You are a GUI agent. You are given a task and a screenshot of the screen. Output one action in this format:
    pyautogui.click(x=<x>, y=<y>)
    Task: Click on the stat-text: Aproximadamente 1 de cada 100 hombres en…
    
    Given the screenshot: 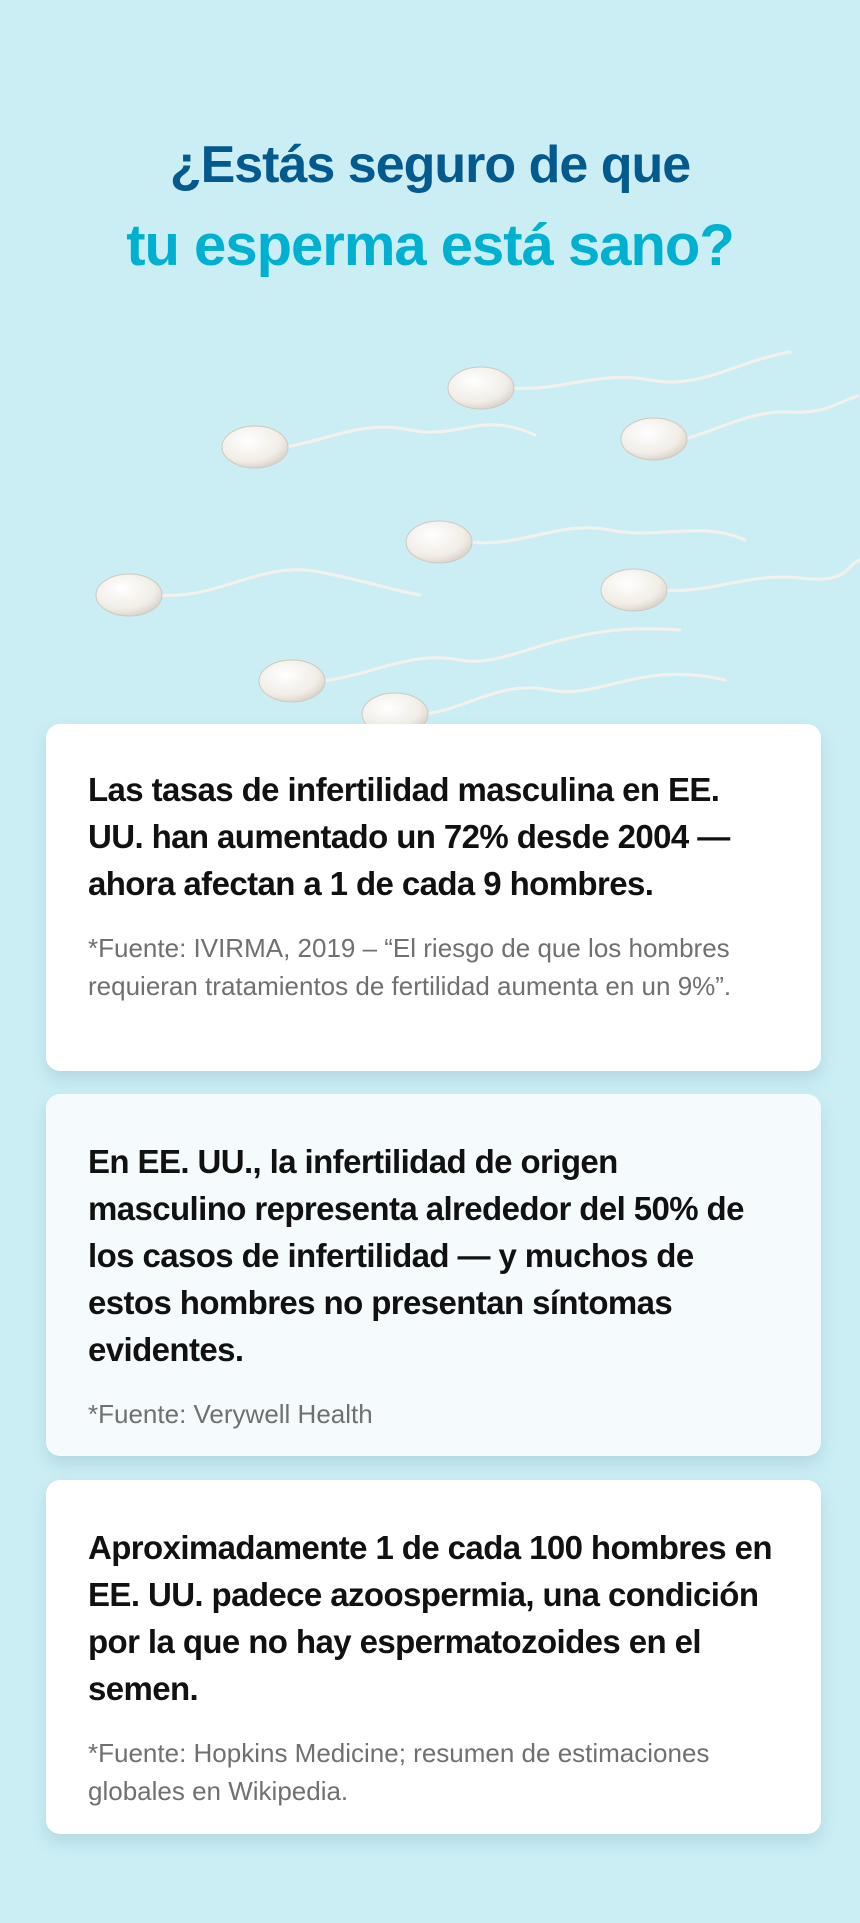 What is the action you would take?
    pyautogui.click(x=430, y=1618)
    